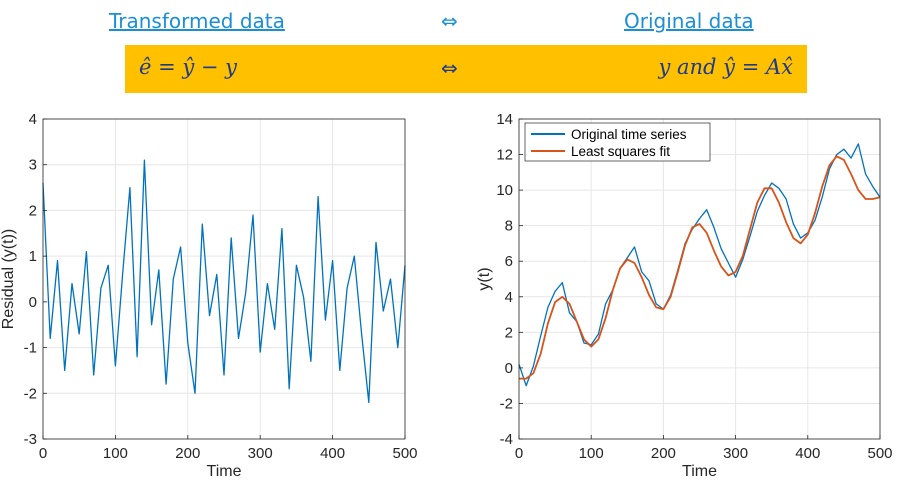 Image resolution: width=899 pixels, height=482 pixels. Describe the element at coordinates (629, 134) in the screenshot. I see `legend-label-1: Original time series` at that location.